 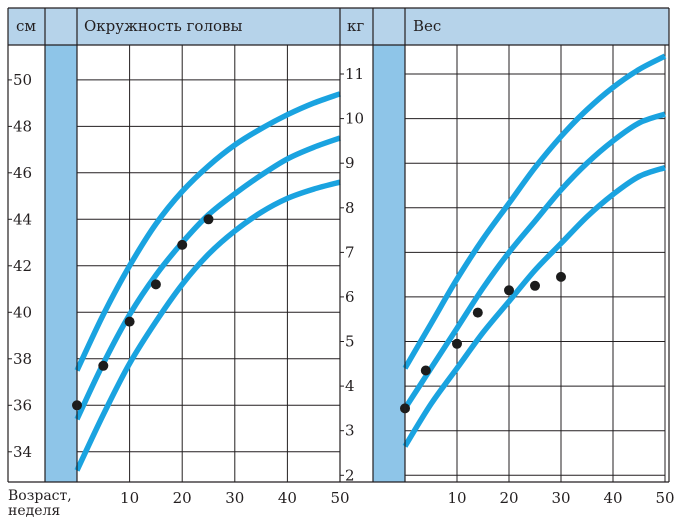 What do you see at coordinates (22, 359) in the screenshot?
I see `head-y-tick-label: 38` at bounding box center [22, 359].